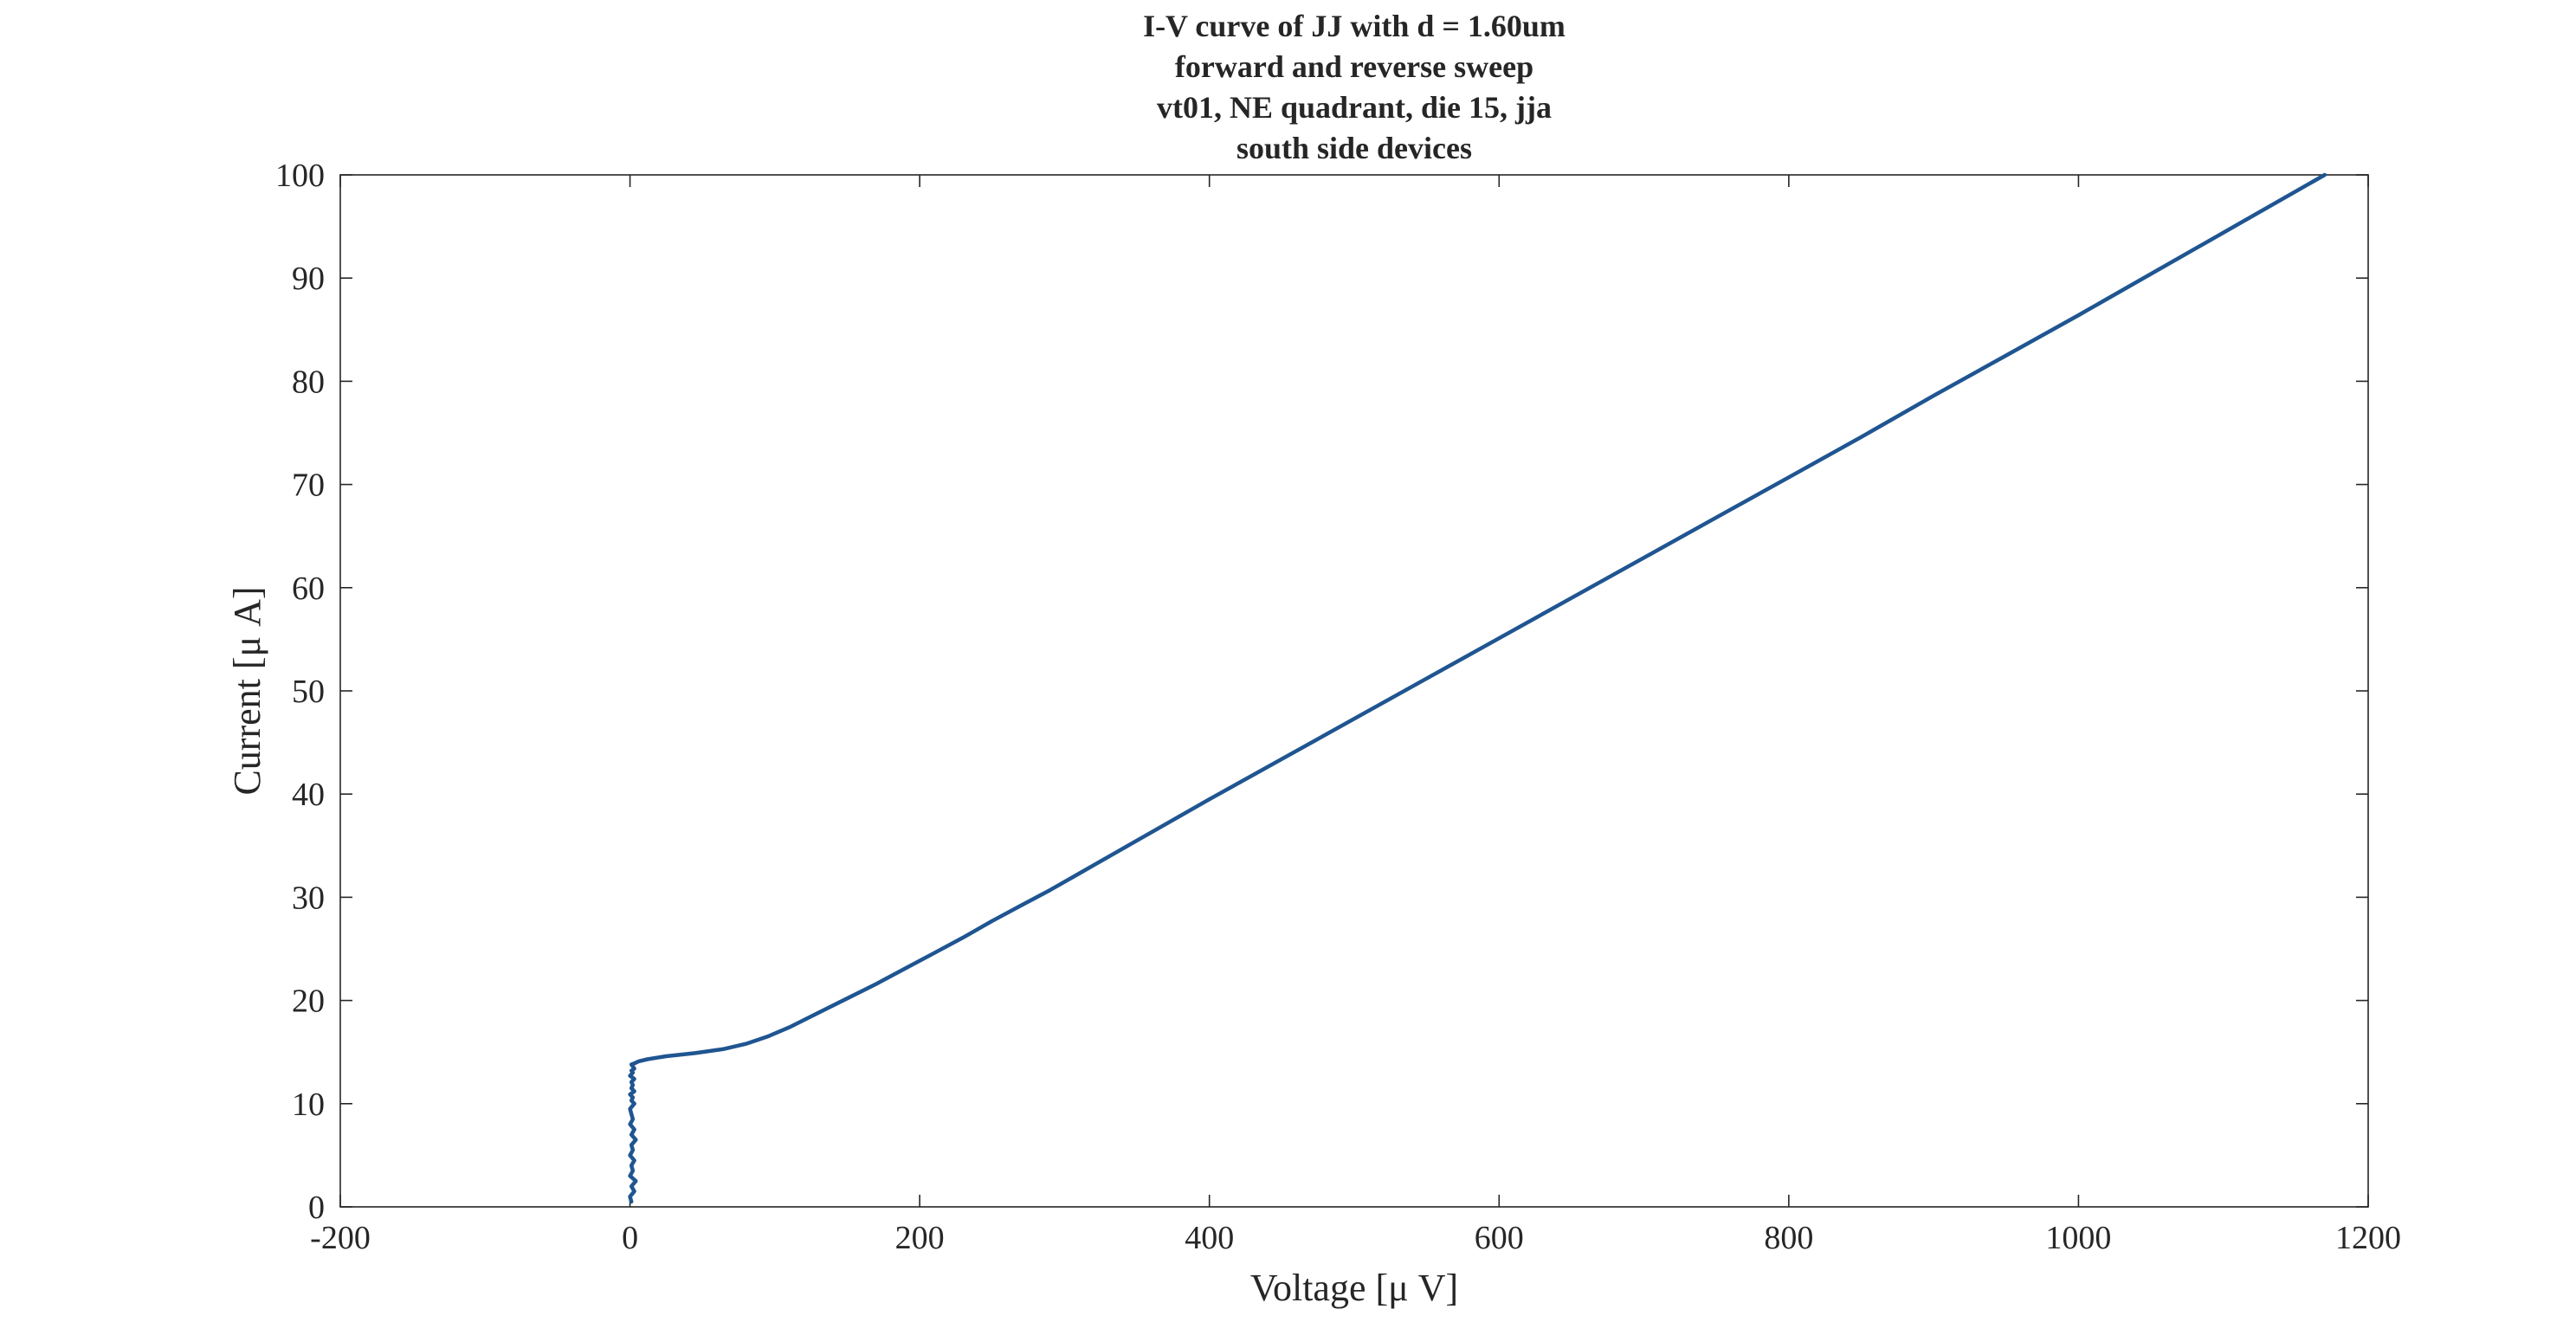 The width and height of the screenshot is (2576, 1335). I want to click on x-tick-label: 1200, so click(2368, 1238).